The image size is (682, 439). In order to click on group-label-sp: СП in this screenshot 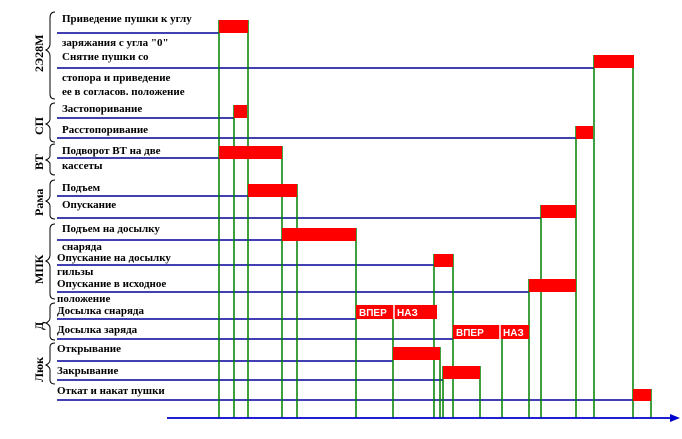, I will do `click(39, 126)`.